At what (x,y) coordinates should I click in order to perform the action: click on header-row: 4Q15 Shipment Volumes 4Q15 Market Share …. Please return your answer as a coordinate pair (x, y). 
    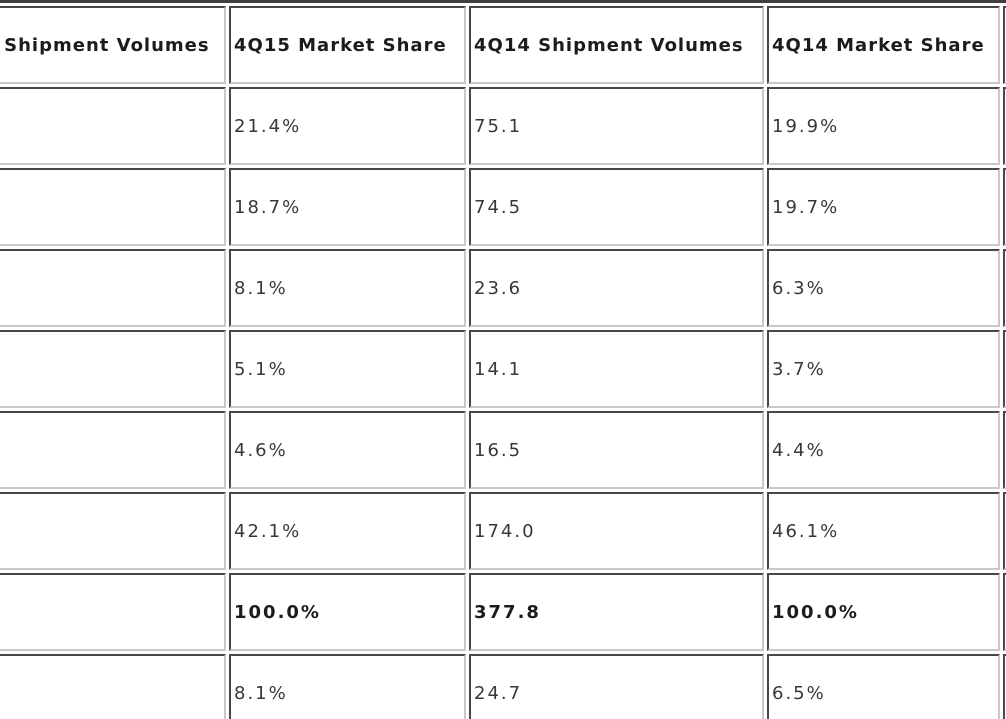
    Looking at the image, I should click on (503, 45).